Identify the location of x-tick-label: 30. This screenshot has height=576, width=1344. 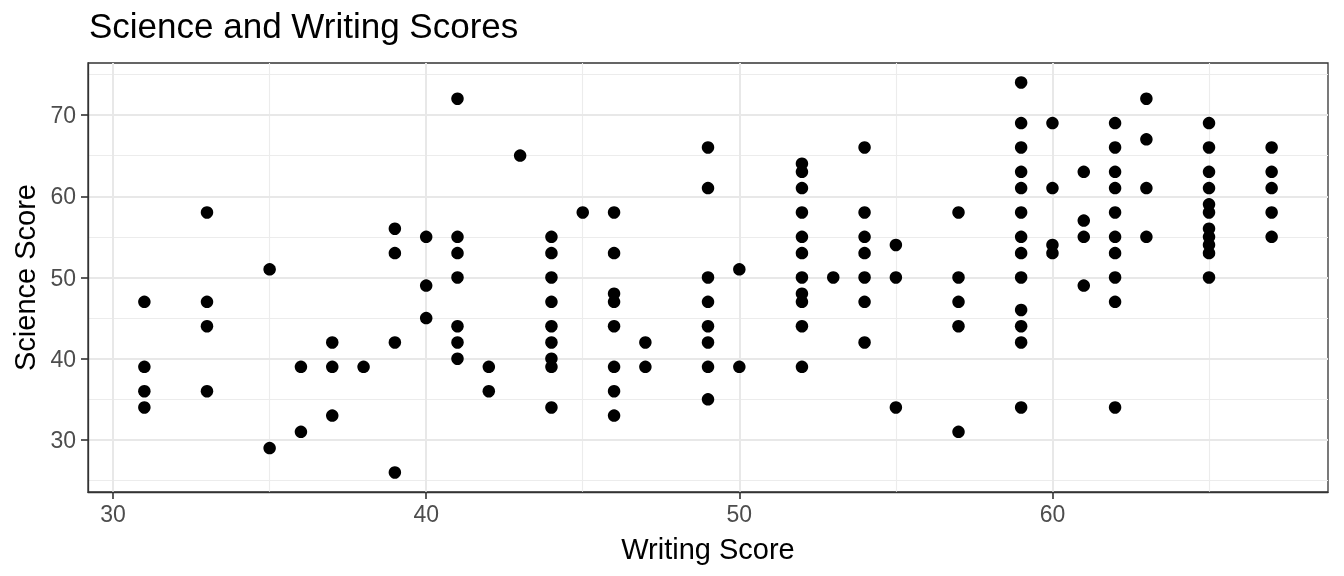
(113, 513).